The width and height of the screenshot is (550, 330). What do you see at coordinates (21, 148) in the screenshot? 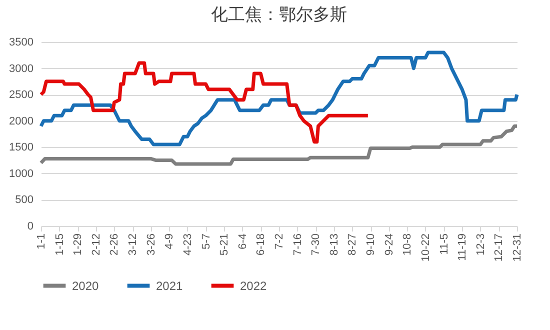
I see `y-tick-label: 1500` at bounding box center [21, 148].